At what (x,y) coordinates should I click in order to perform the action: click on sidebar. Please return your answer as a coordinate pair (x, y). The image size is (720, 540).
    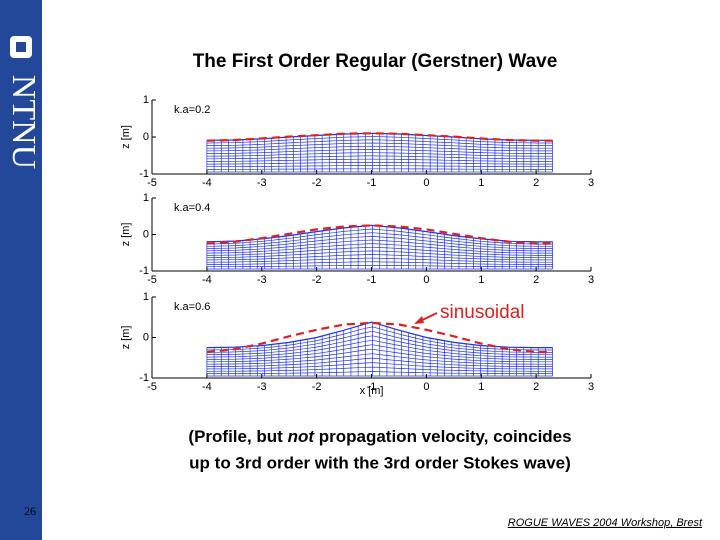
    Looking at the image, I should click on (21, 270).